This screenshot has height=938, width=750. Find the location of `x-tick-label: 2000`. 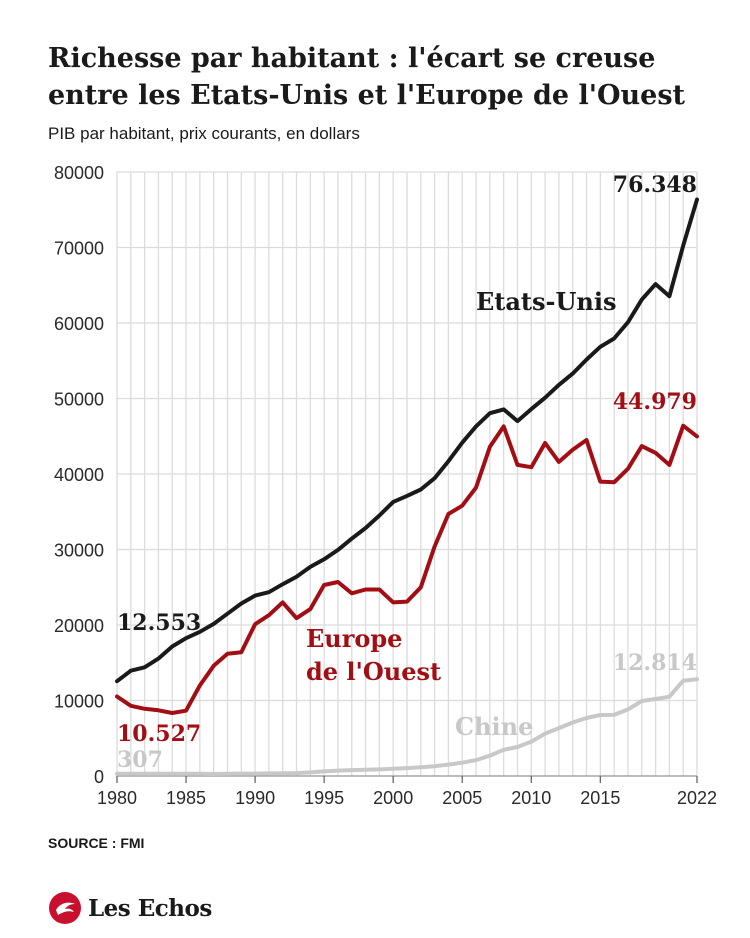

x-tick-label: 2000 is located at coordinates (393, 798).